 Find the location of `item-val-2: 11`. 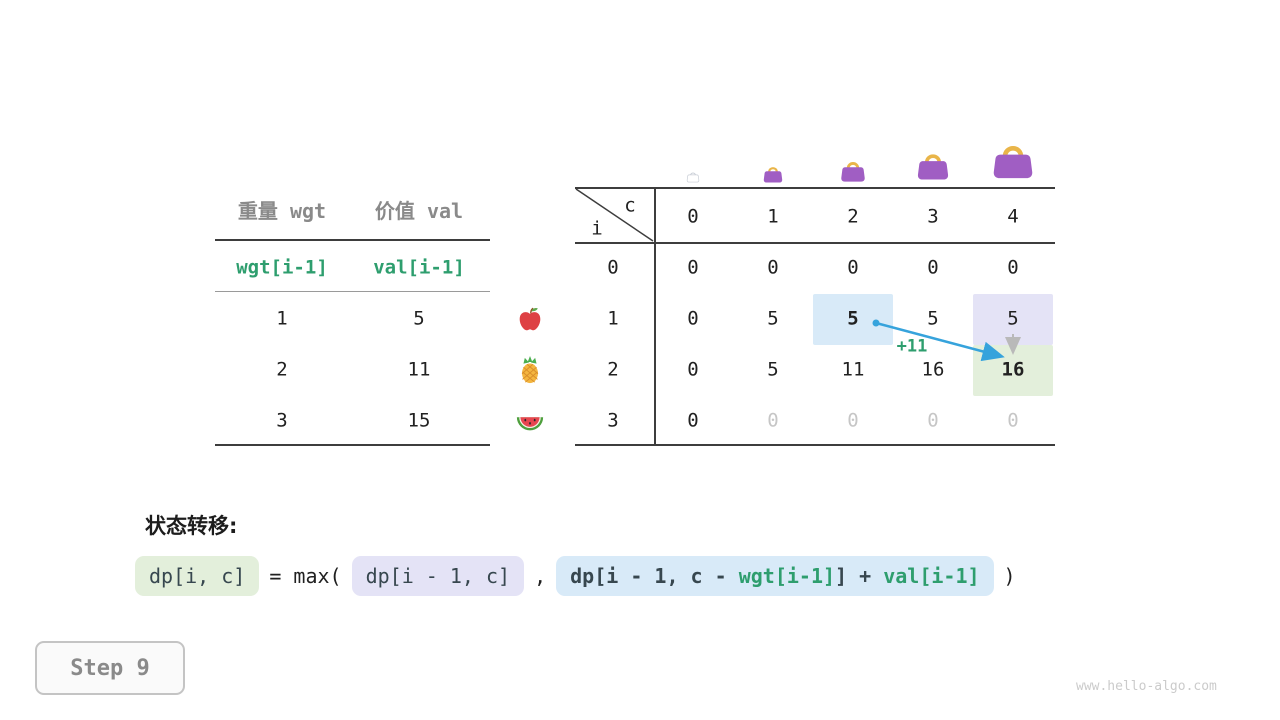

item-val-2: 11 is located at coordinates (419, 369).